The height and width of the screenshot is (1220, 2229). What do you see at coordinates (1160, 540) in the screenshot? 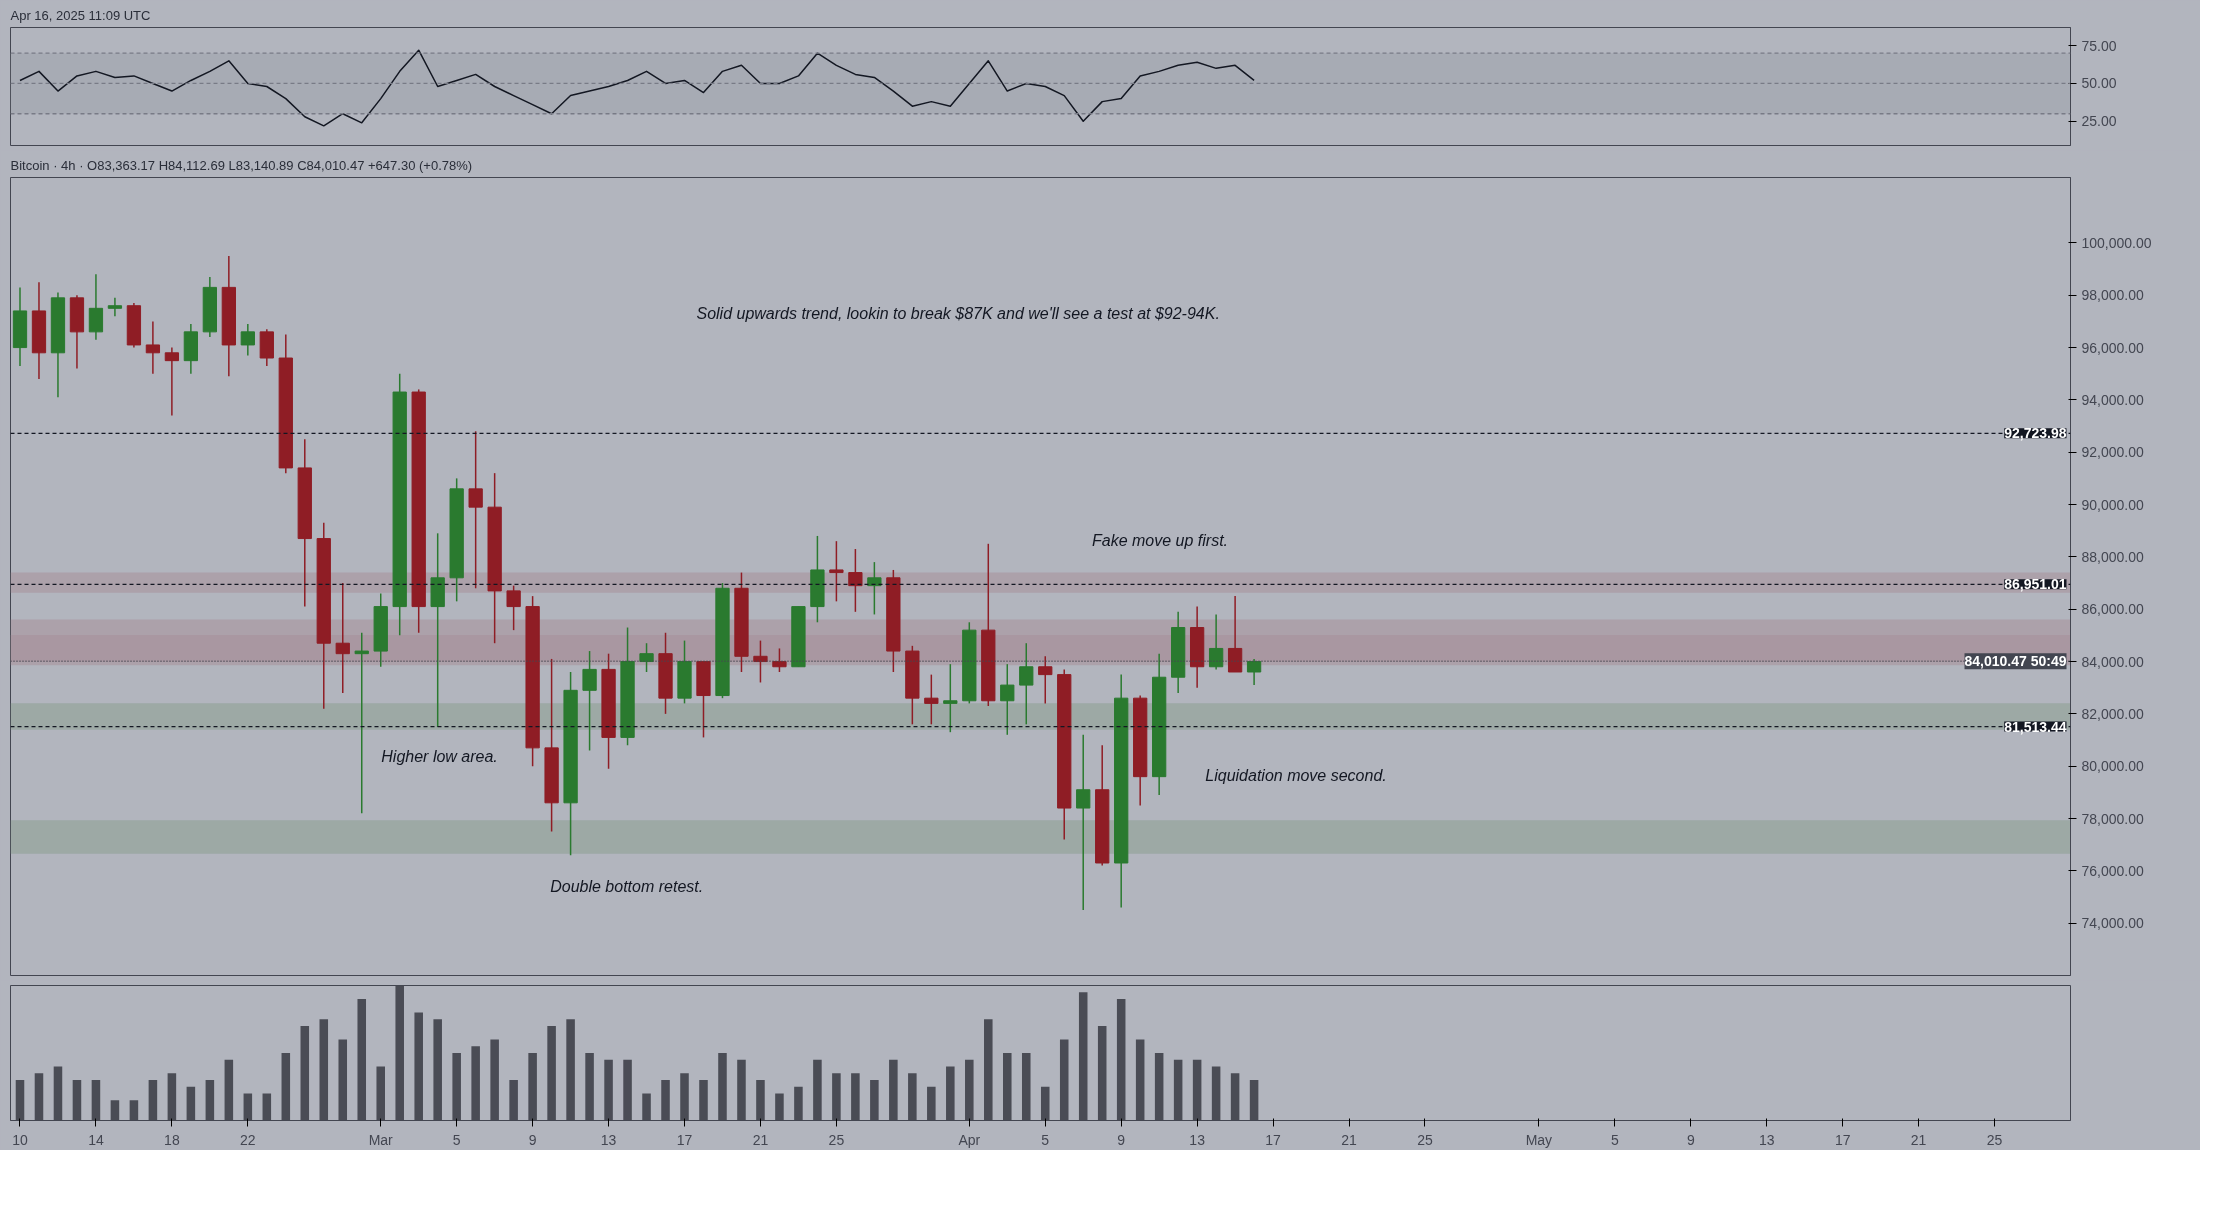
I see `annotation: Fake move up first.` at bounding box center [1160, 540].